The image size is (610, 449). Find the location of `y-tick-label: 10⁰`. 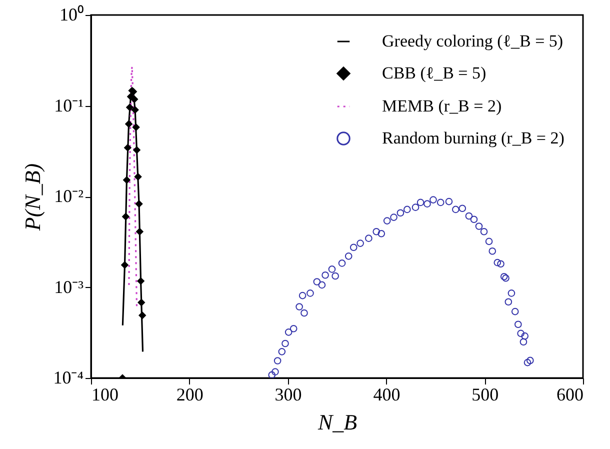

y-tick-label: 10⁰ is located at coordinates (72, 14).